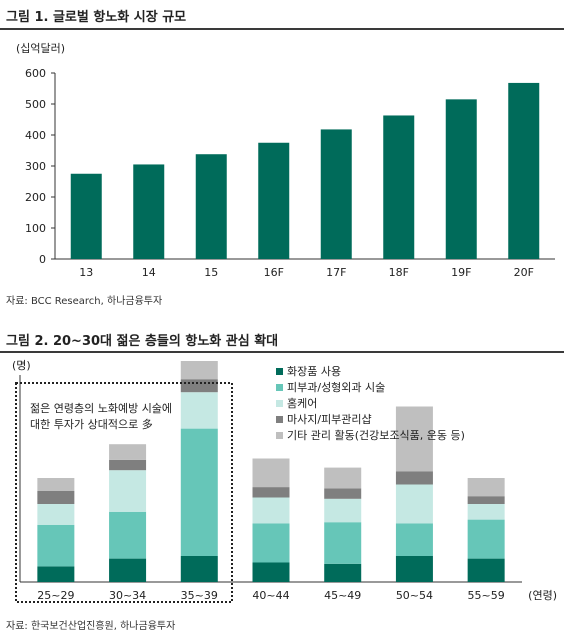 The width and height of the screenshot is (564, 637). I want to click on legend-label-4: 마사지/피부관리샵, so click(329, 419).